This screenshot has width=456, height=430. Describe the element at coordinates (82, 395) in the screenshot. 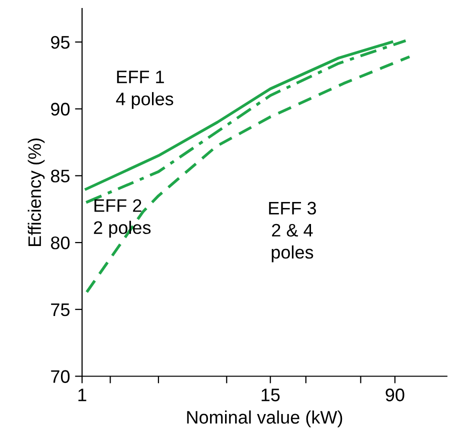

I see `x-tick-label: 1` at that location.